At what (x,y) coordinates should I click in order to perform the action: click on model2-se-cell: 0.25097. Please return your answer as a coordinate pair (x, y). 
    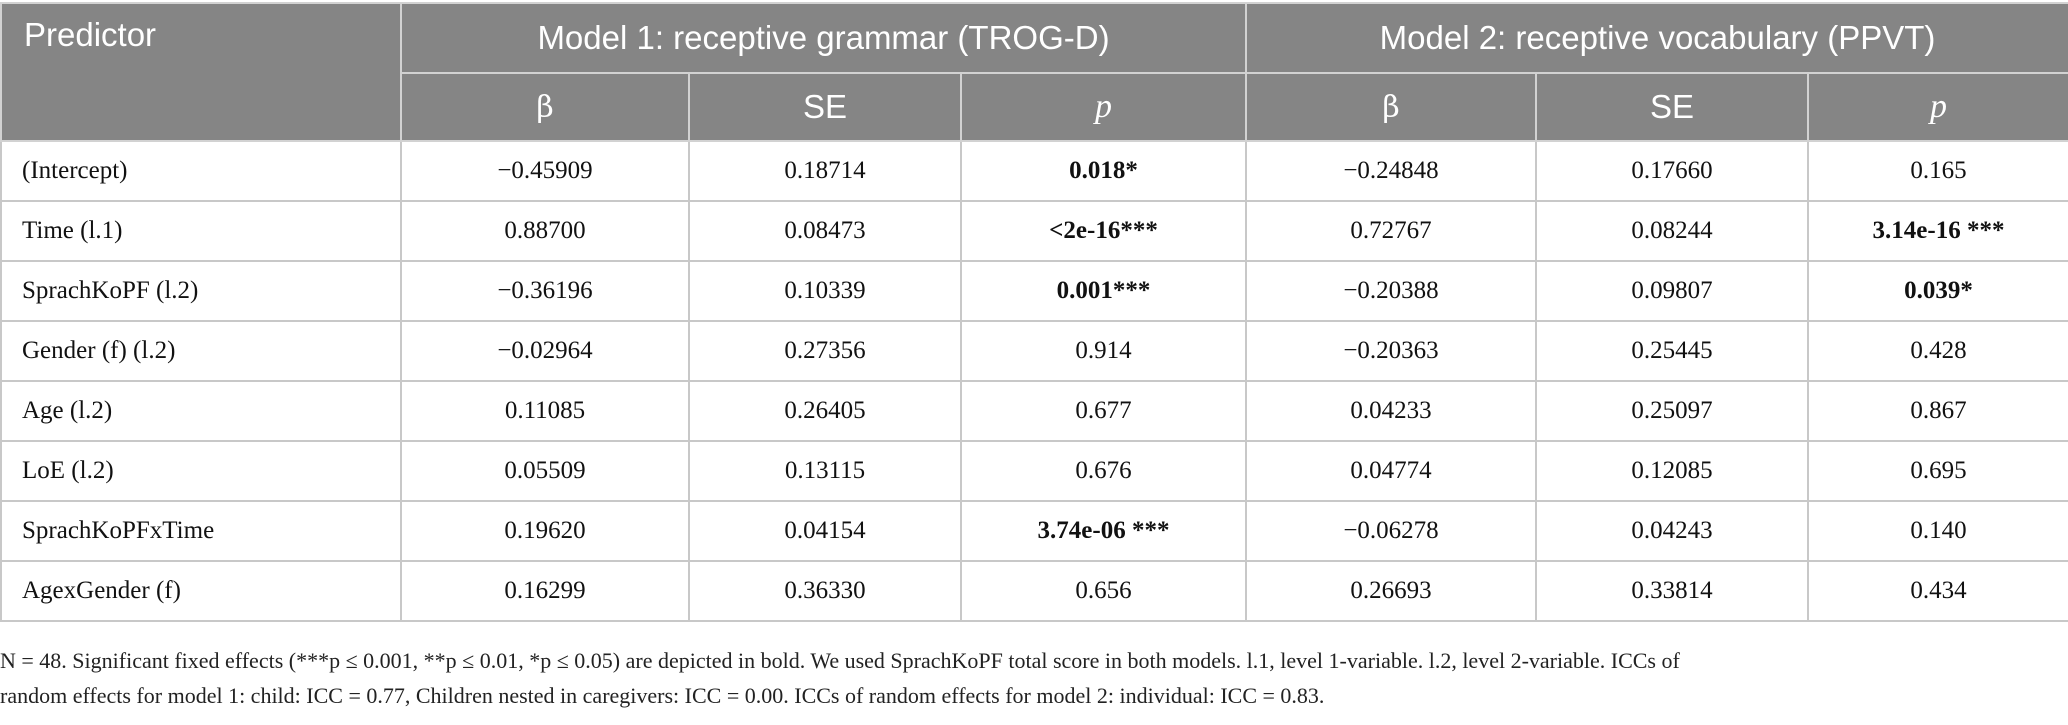
    Looking at the image, I should click on (1672, 411).